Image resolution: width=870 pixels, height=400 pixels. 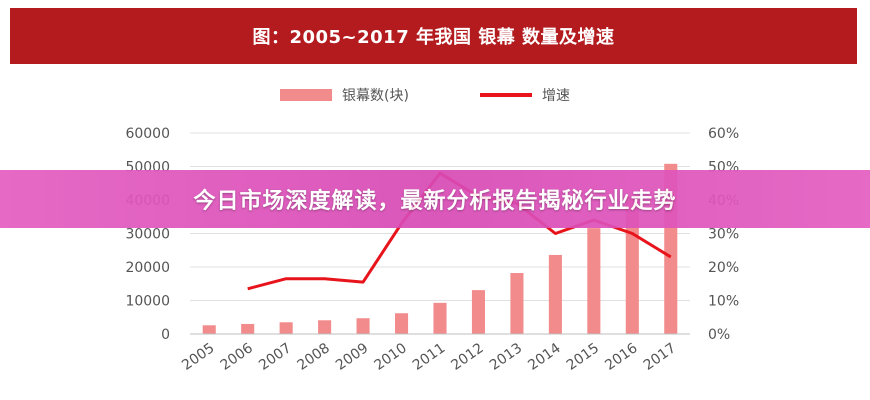 I want to click on y-right-tick-label: 20%, so click(x=723, y=268).